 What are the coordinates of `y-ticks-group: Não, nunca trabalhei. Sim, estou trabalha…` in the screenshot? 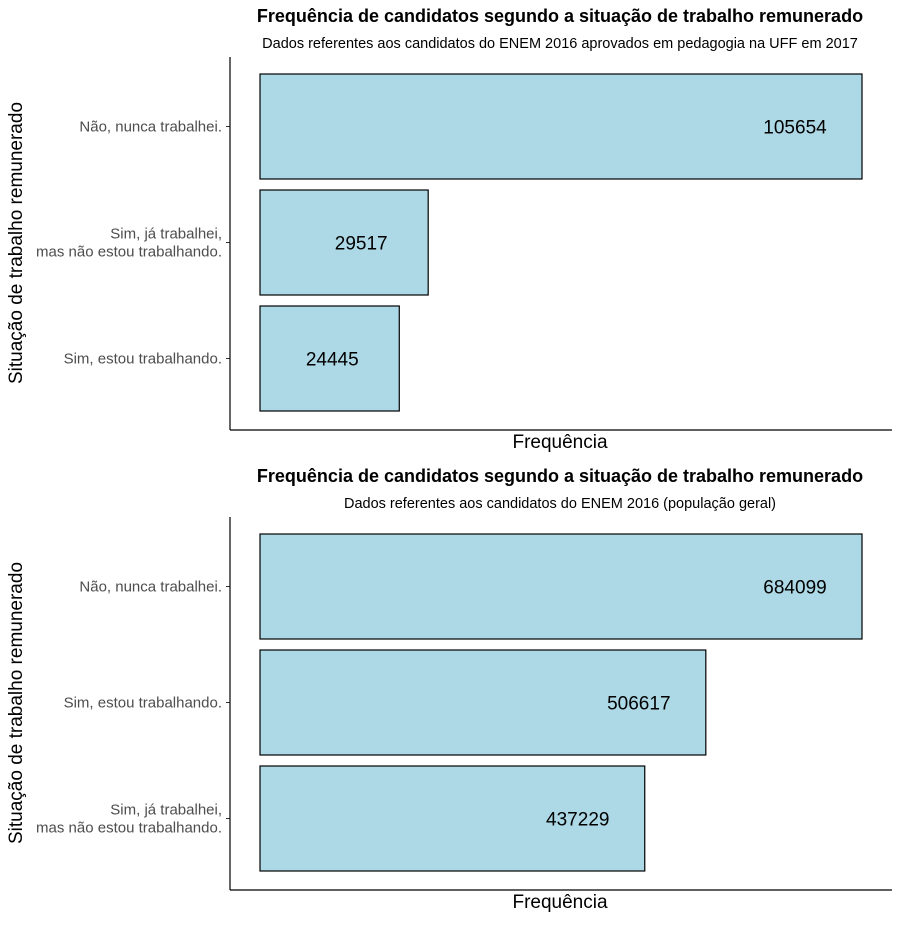 It's located at (133, 708).